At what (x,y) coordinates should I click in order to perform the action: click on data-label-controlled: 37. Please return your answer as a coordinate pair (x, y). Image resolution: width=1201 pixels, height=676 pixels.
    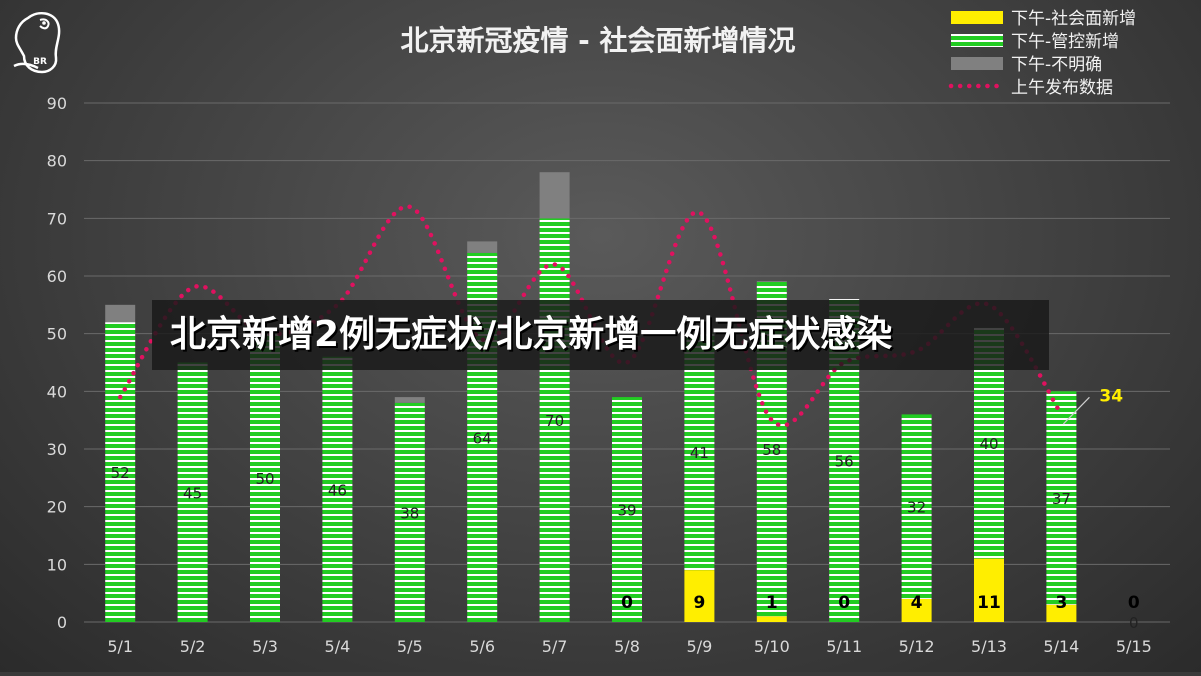
    Looking at the image, I should click on (1061, 499).